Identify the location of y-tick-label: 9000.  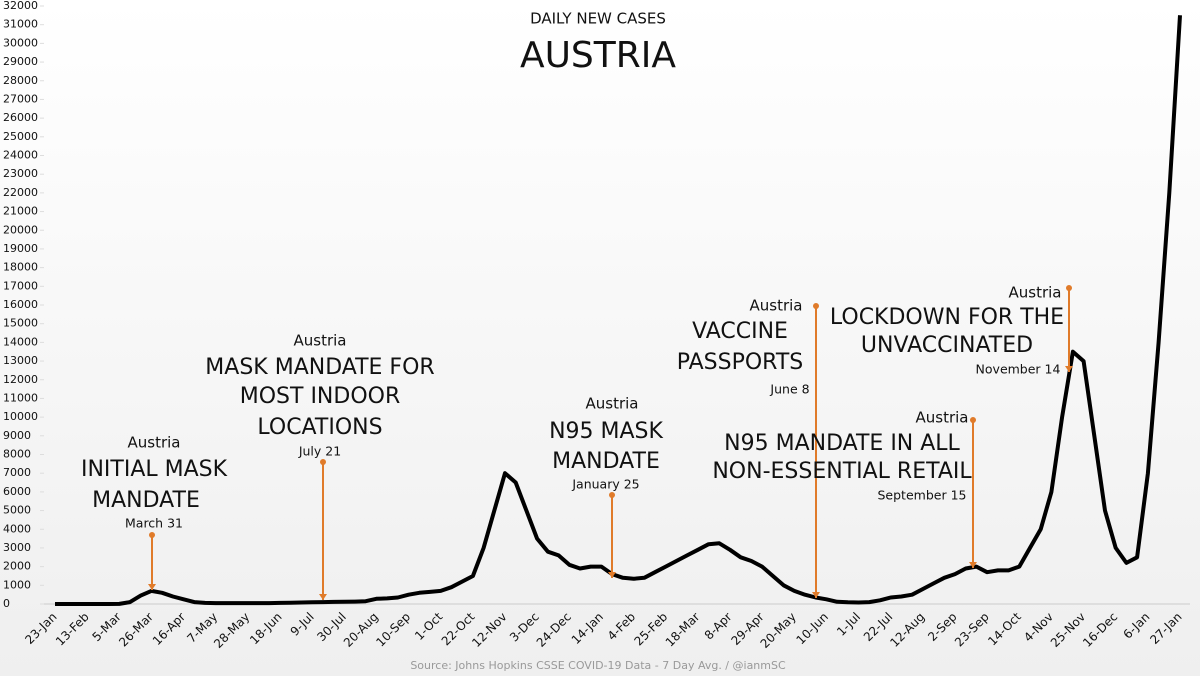
(17, 435).